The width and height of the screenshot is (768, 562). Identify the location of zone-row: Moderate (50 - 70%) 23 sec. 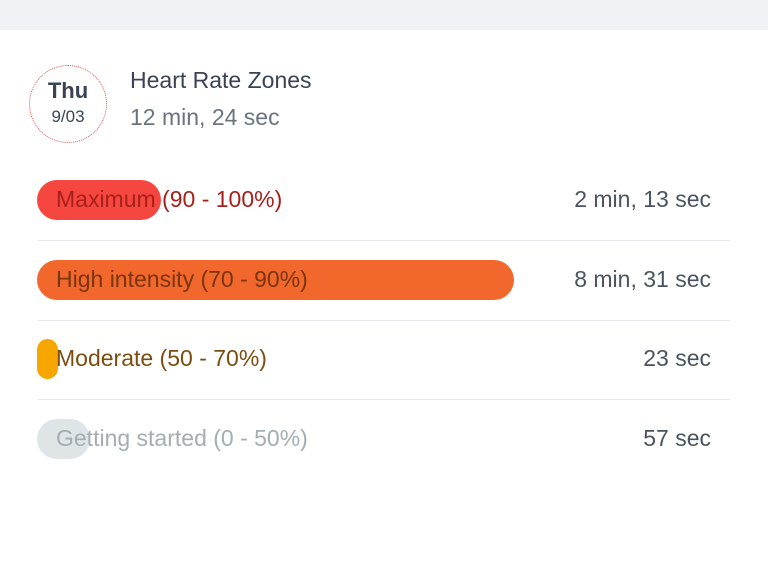
(383, 359).